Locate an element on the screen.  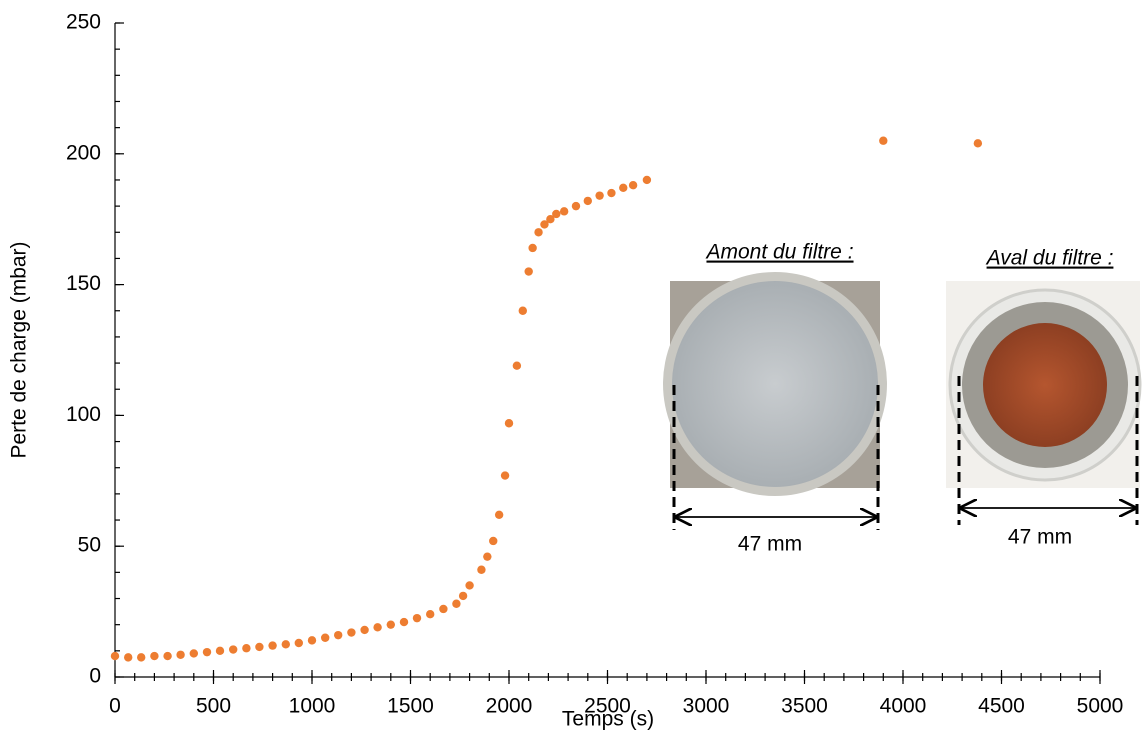
caption: Amont du filtre : is located at coordinates (778, 252).